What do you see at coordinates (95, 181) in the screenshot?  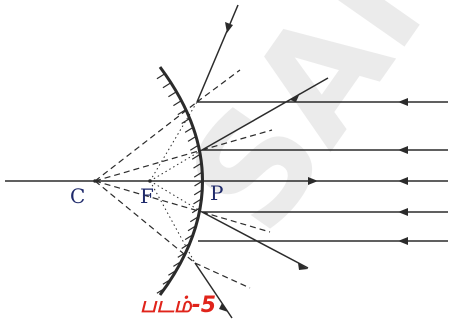 I see `point-c-marker` at bounding box center [95, 181].